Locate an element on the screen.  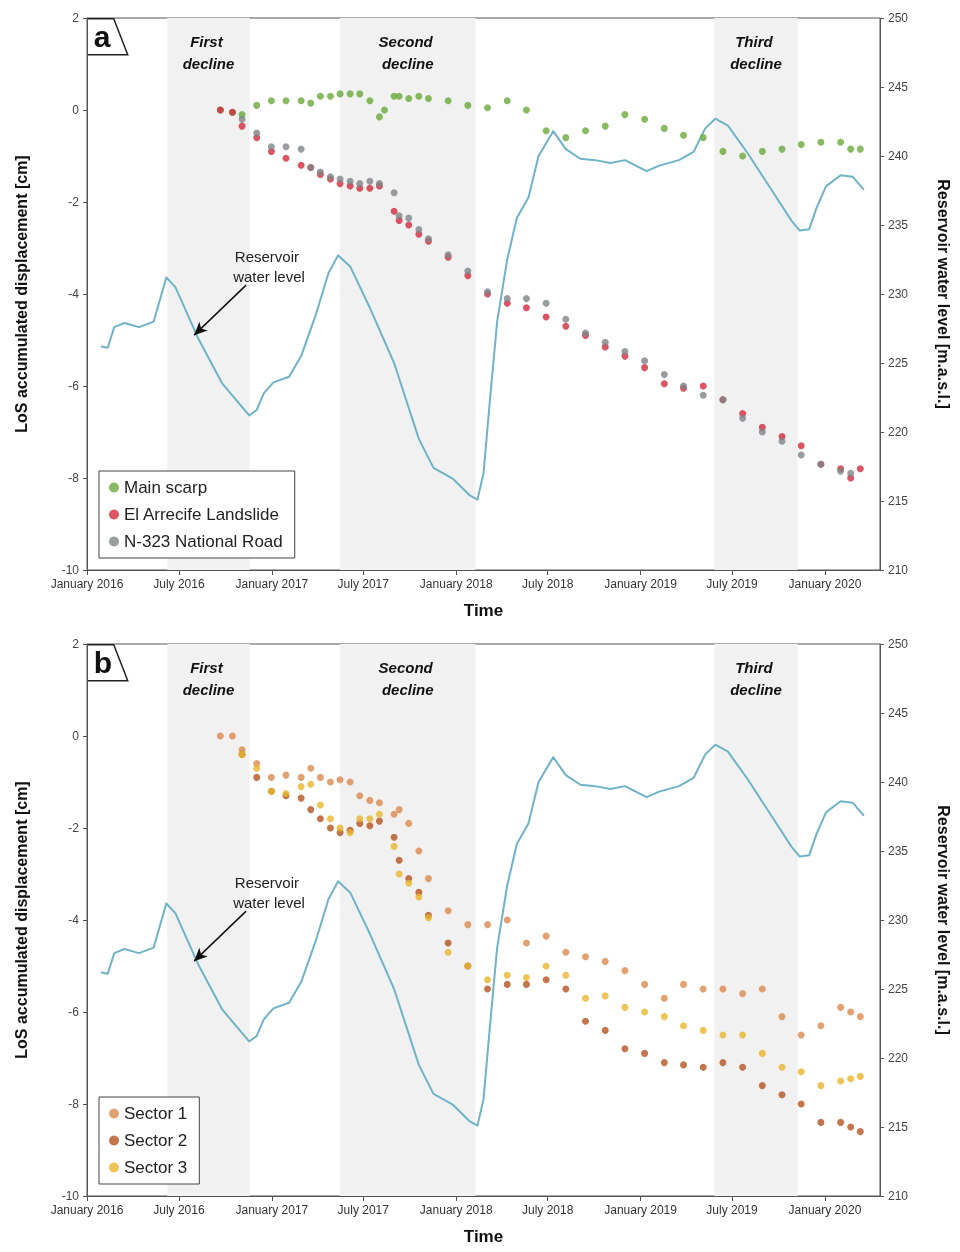
legend-label: Main scarp is located at coordinates (166, 487).